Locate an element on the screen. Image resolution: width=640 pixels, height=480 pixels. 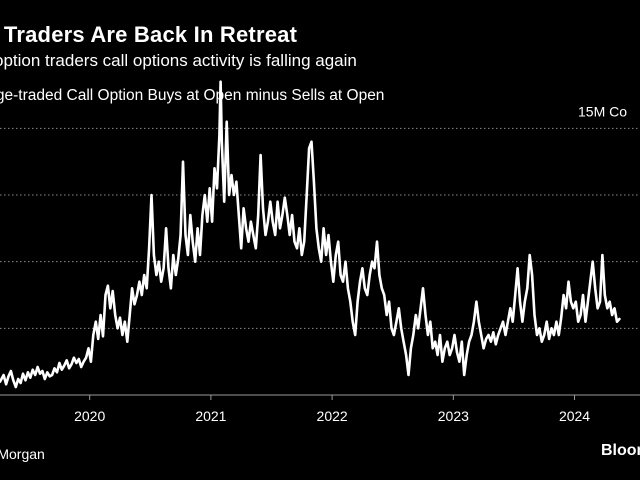
x-tick-label: 2023 is located at coordinates (453, 416).